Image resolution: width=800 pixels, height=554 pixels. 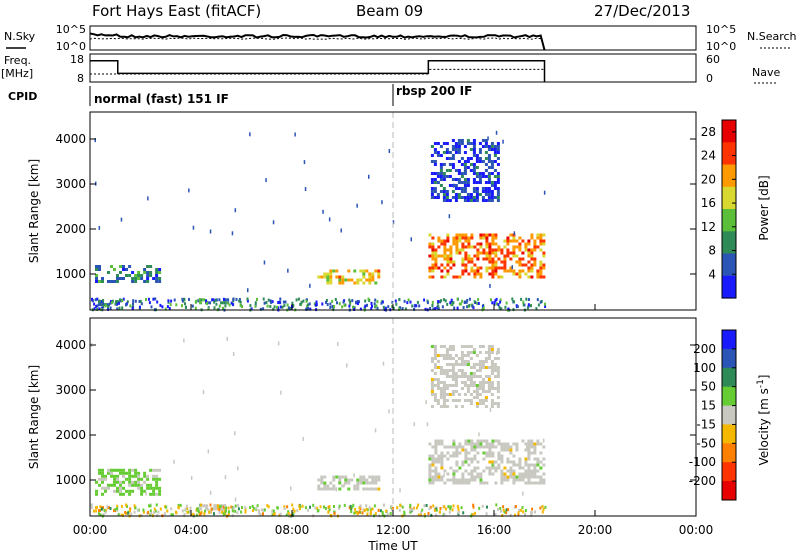 What do you see at coordinates (389, 11) in the screenshot?
I see `beam-title: Beam 09` at bounding box center [389, 11].